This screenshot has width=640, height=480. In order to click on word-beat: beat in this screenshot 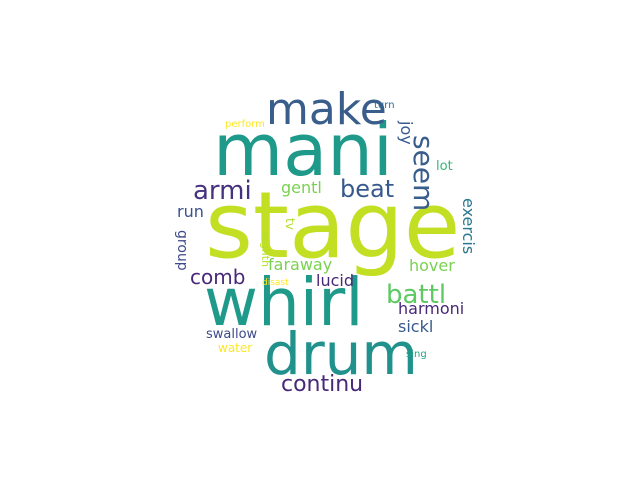, I will do `click(367, 189)`.